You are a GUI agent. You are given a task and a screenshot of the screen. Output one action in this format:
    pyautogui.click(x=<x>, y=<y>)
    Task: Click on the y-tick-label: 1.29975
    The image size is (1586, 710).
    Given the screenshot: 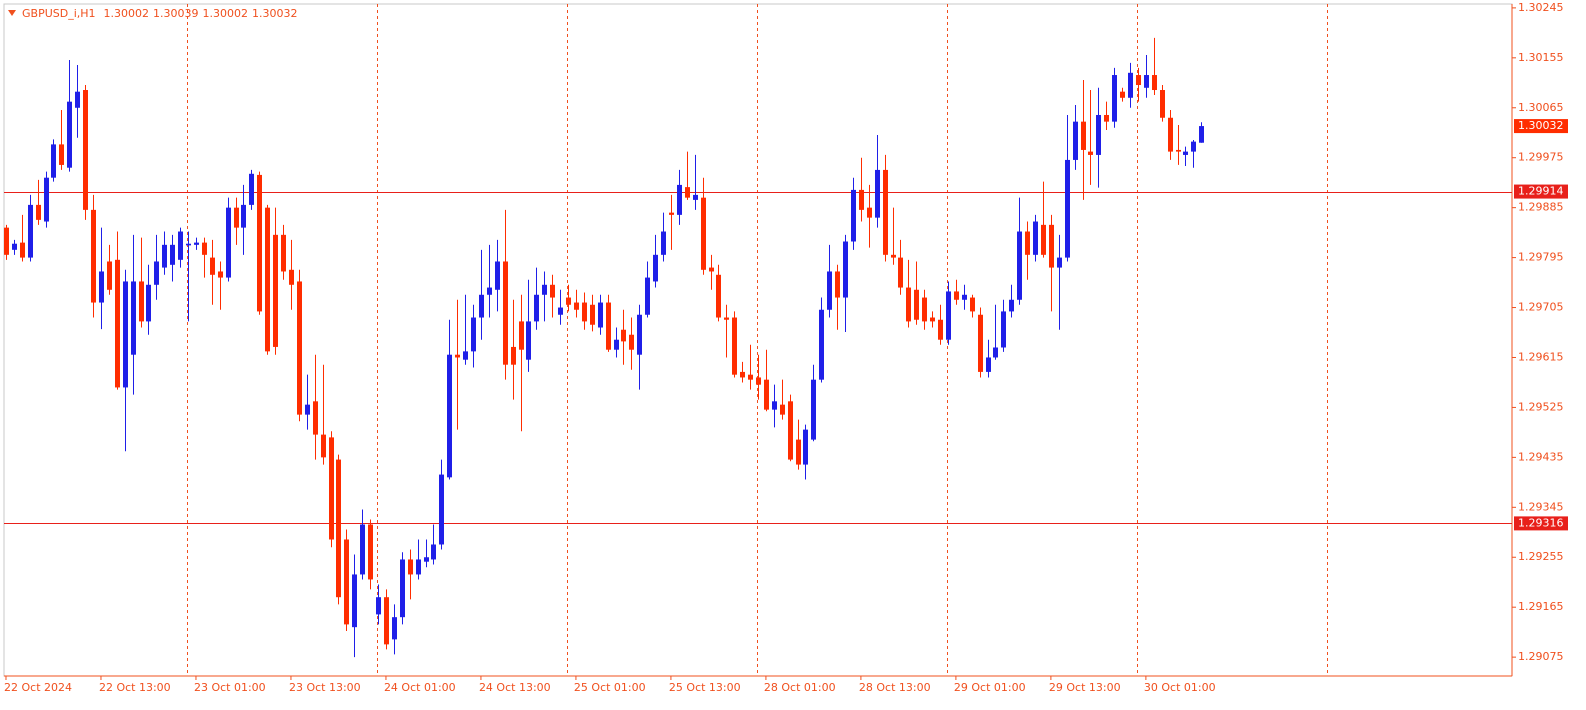 What is the action you would take?
    pyautogui.click(x=1541, y=157)
    